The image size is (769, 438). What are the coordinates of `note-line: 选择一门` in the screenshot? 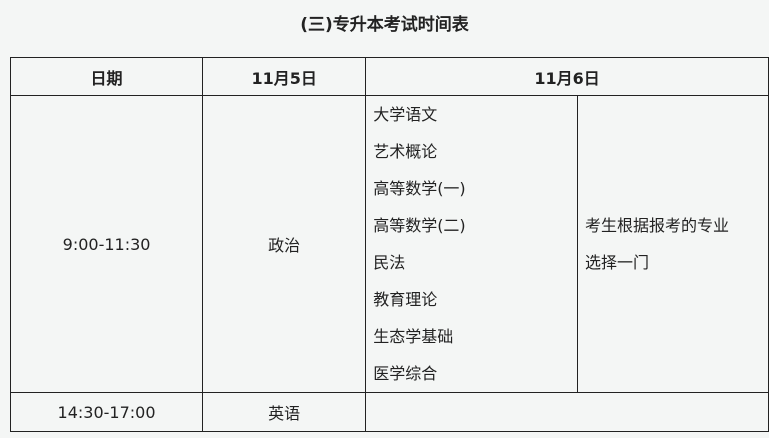 It's located at (617, 262).